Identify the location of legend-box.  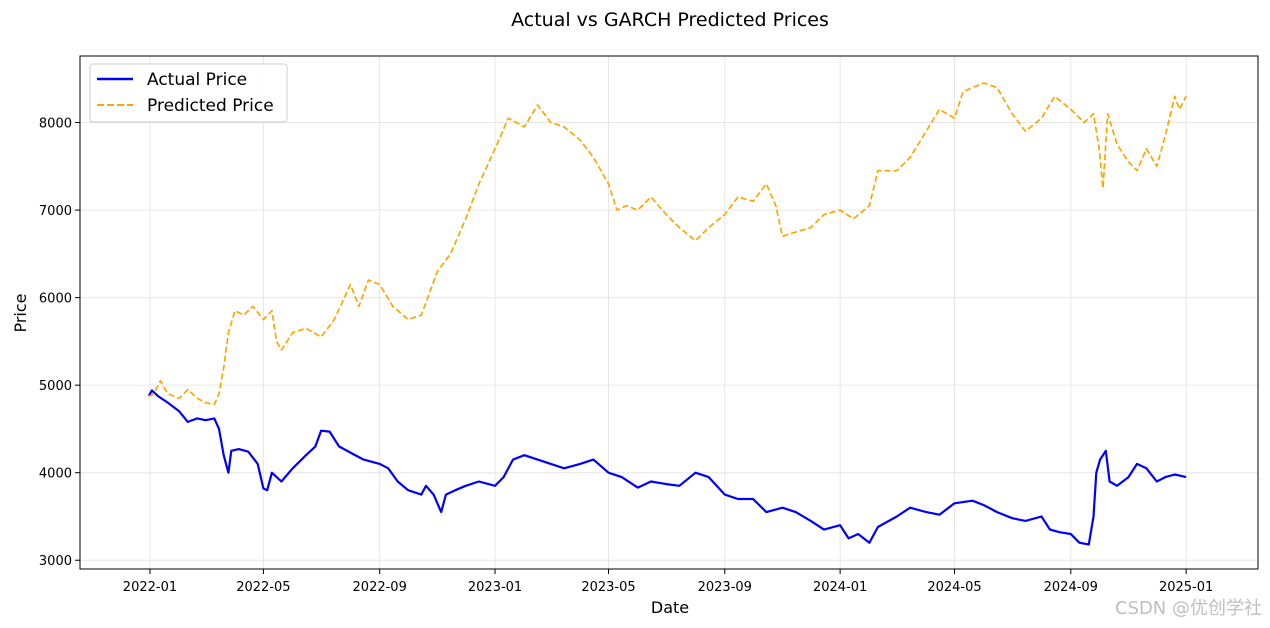
(188, 93).